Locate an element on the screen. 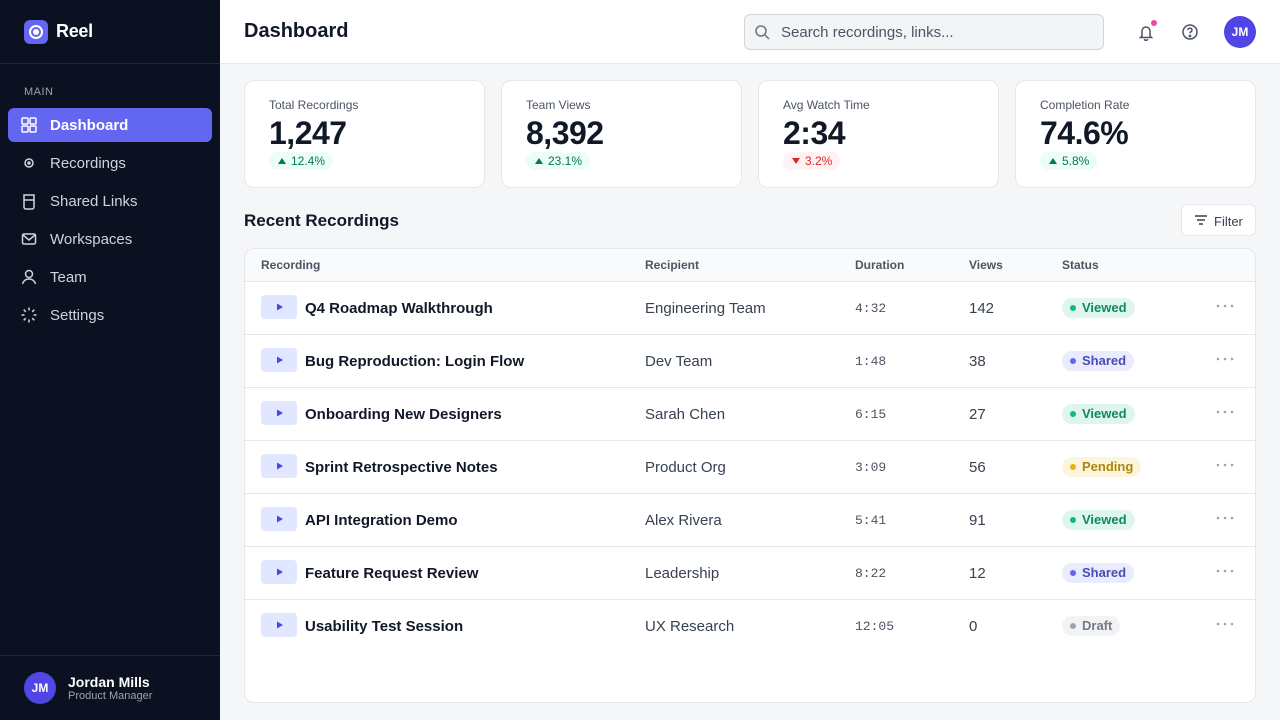 The width and height of the screenshot is (1280, 720). page-title: Dashboard is located at coordinates (296, 31).